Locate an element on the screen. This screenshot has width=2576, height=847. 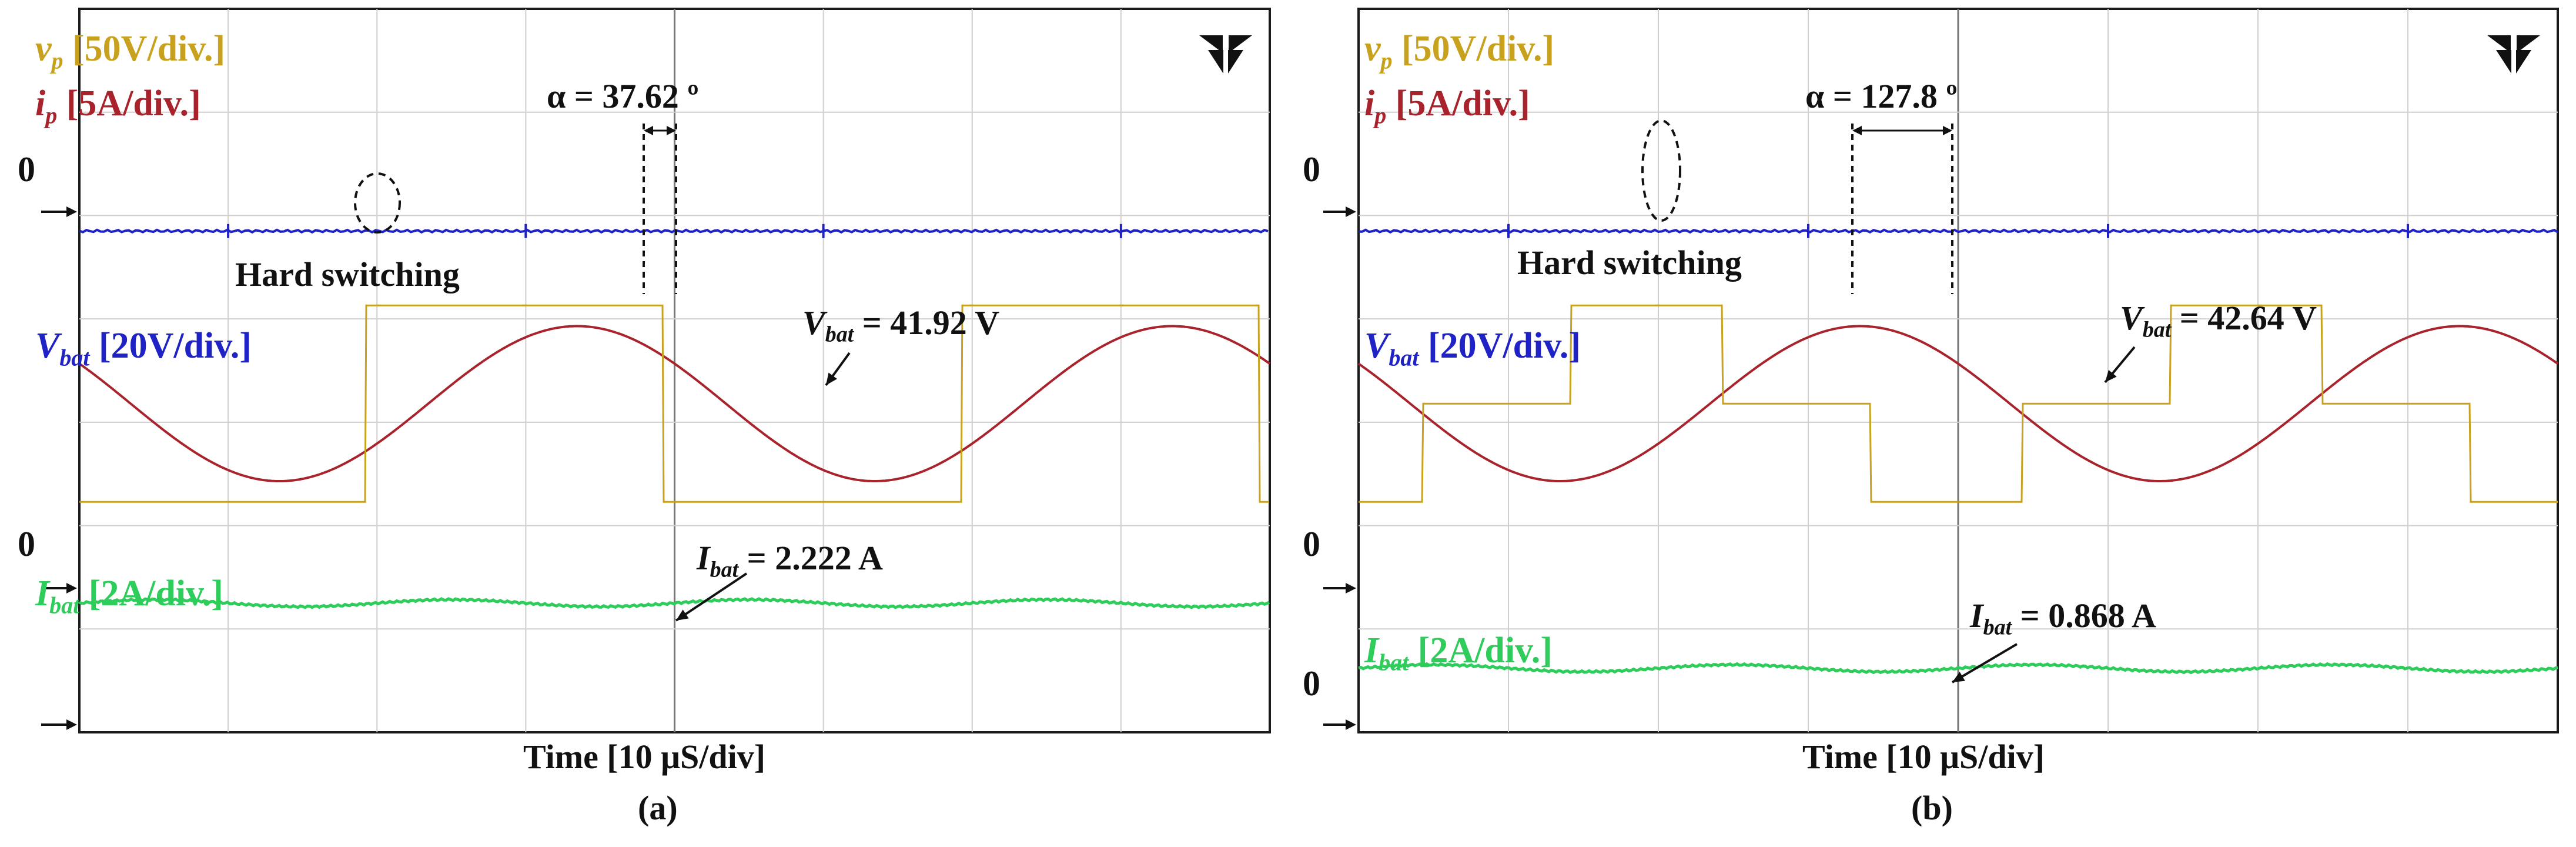
ibat-annotation: Ibat = 0.868 A is located at coordinates (2063, 618).